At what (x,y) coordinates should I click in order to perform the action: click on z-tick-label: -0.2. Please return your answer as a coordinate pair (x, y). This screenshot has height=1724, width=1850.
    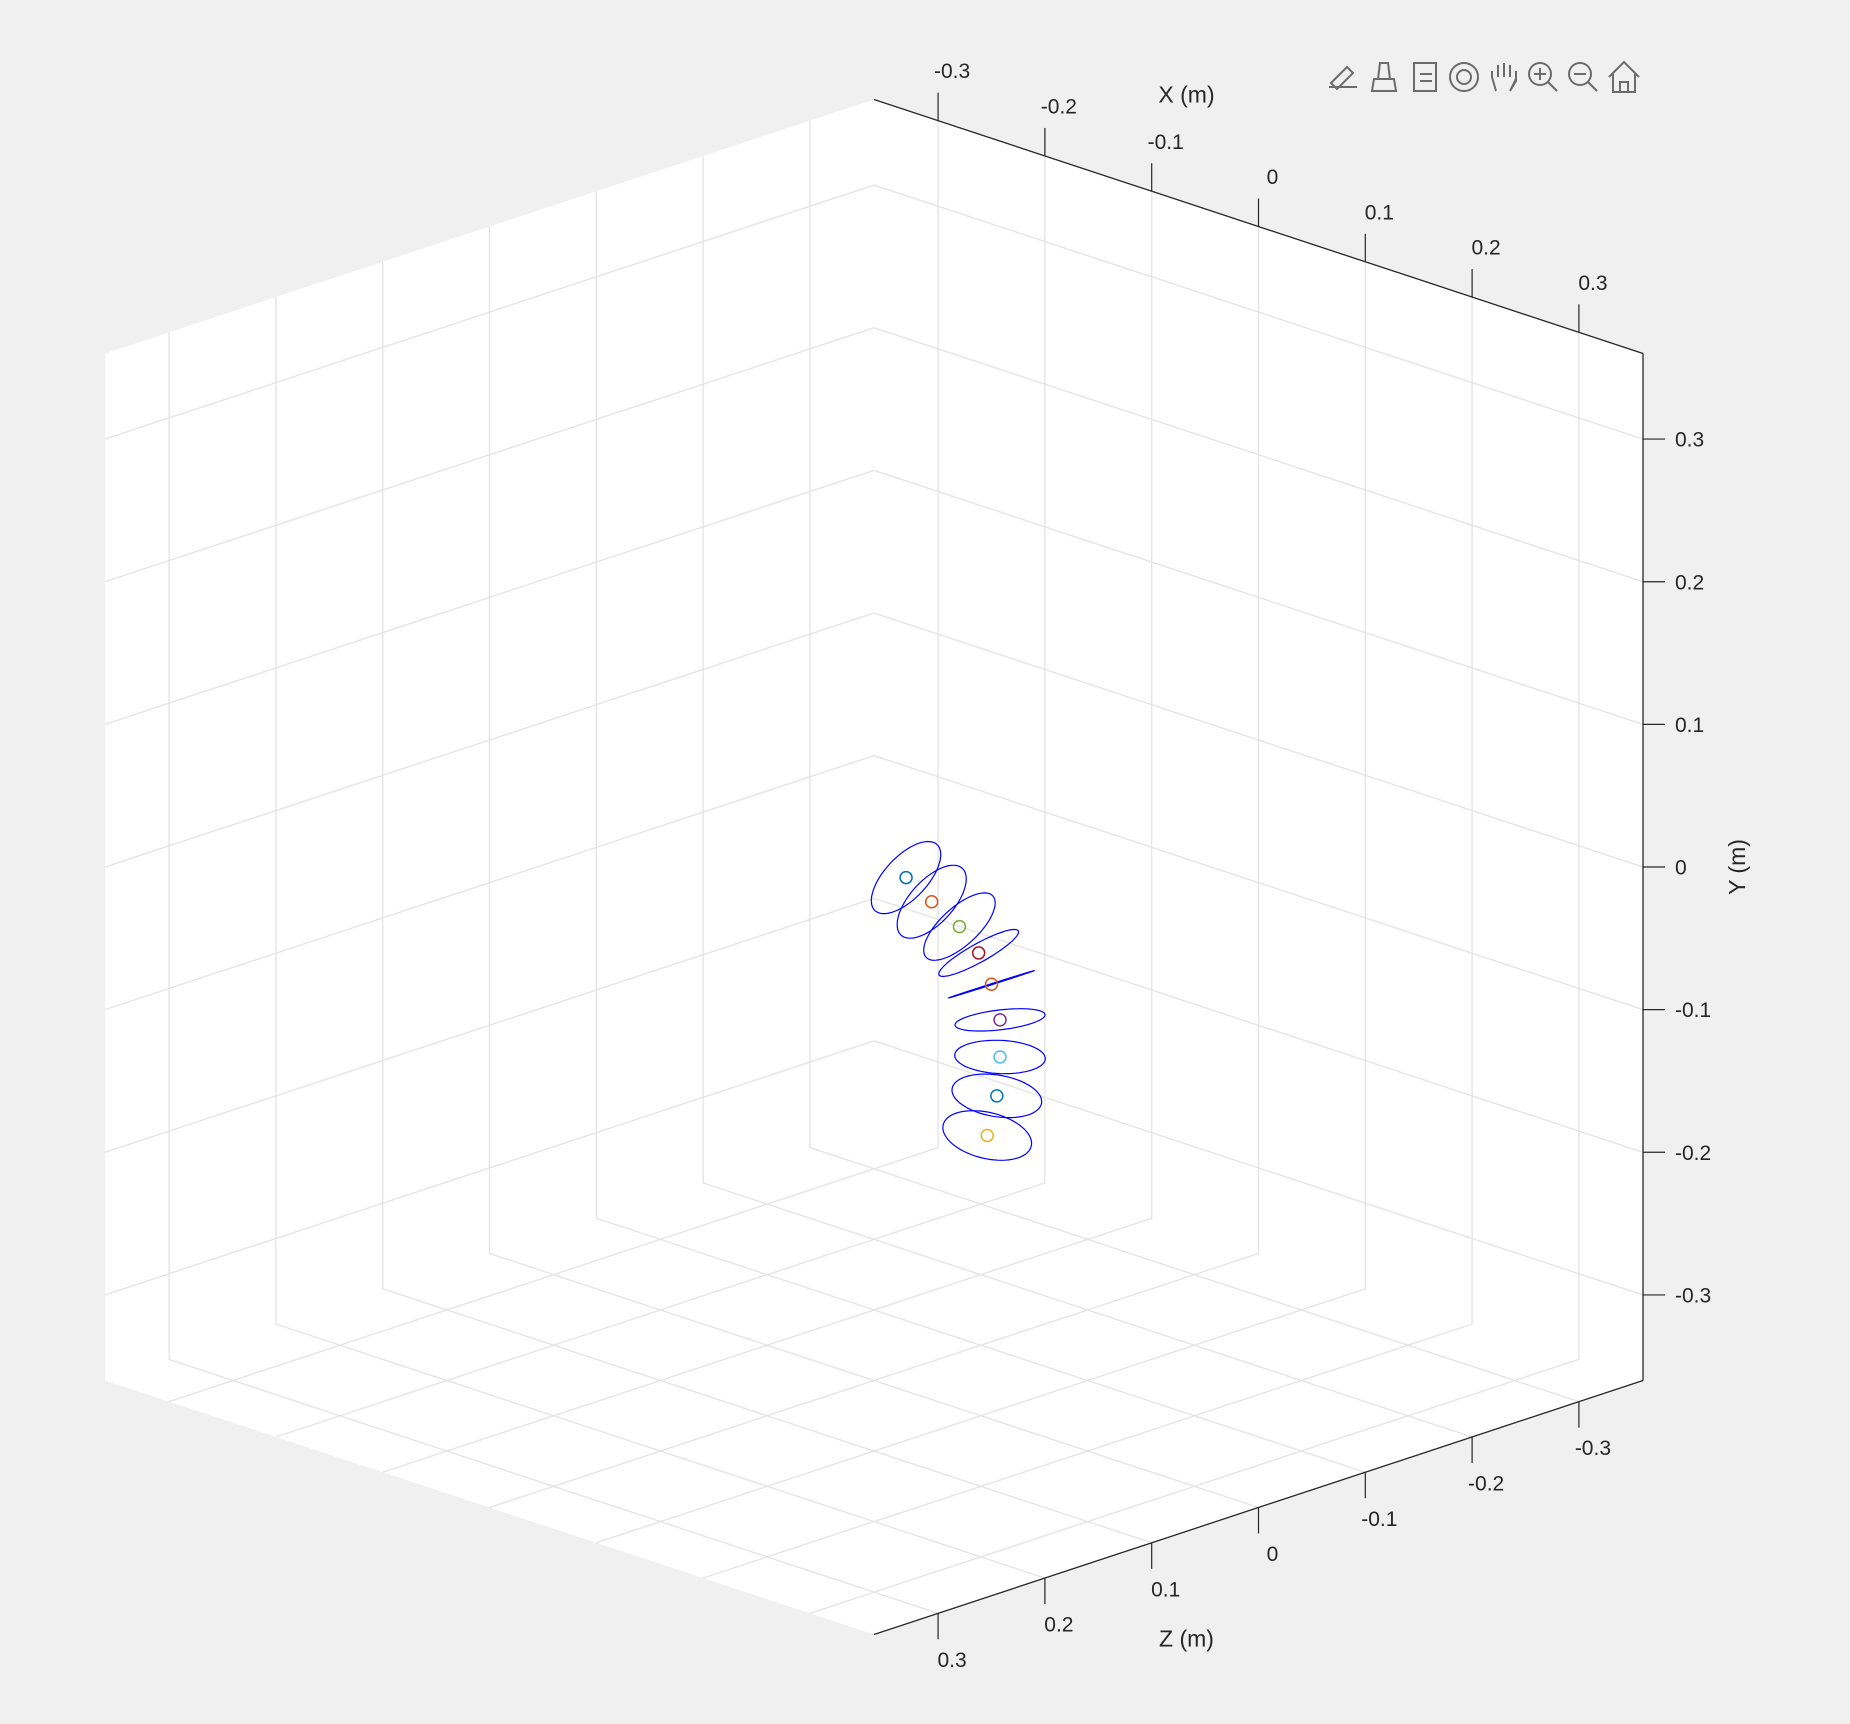
    Looking at the image, I should click on (1486, 1483).